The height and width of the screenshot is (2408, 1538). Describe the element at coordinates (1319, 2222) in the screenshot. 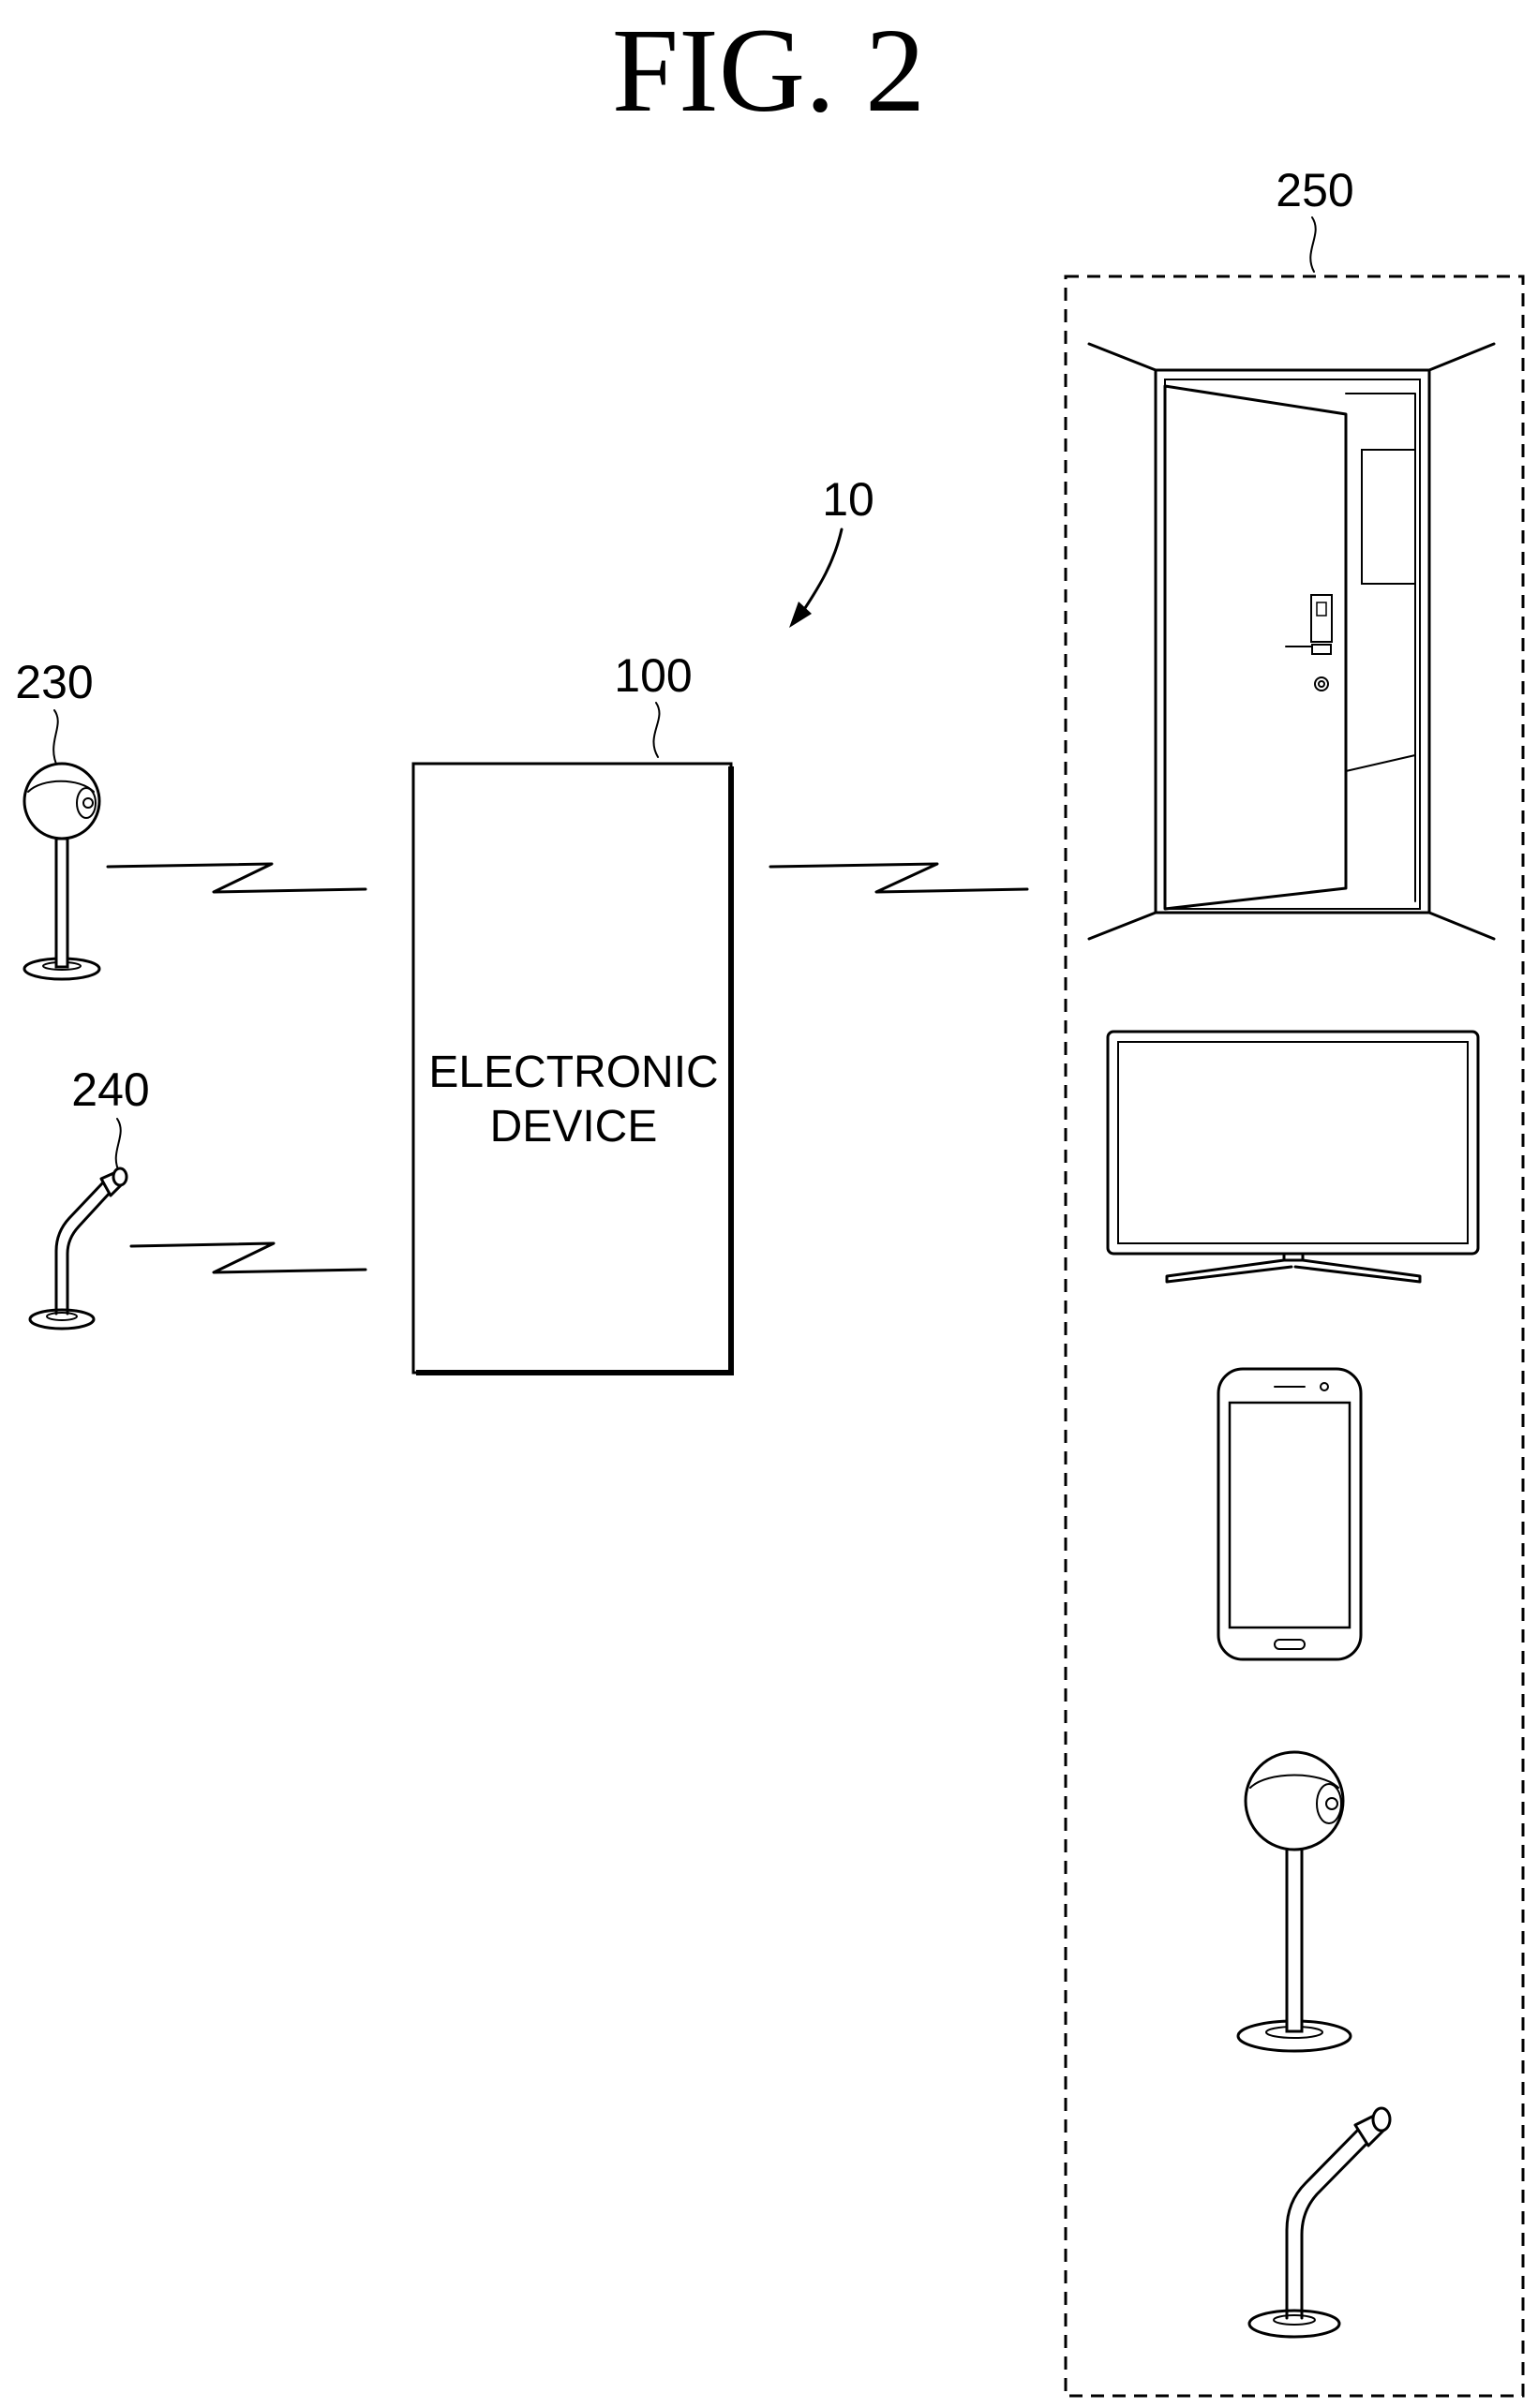

I see `group-microphone-icon` at that location.